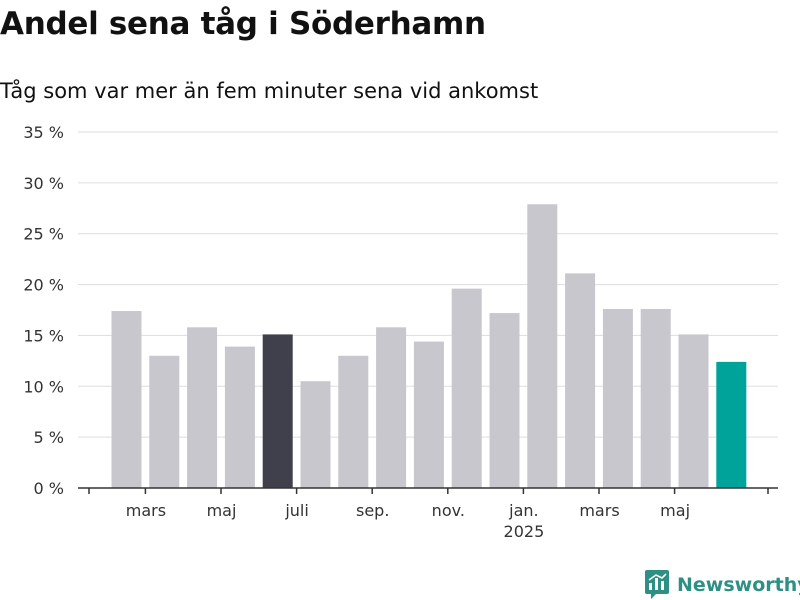  What do you see at coordinates (43, 234) in the screenshot?
I see `y-tick-label: 25 %` at bounding box center [43, 234].